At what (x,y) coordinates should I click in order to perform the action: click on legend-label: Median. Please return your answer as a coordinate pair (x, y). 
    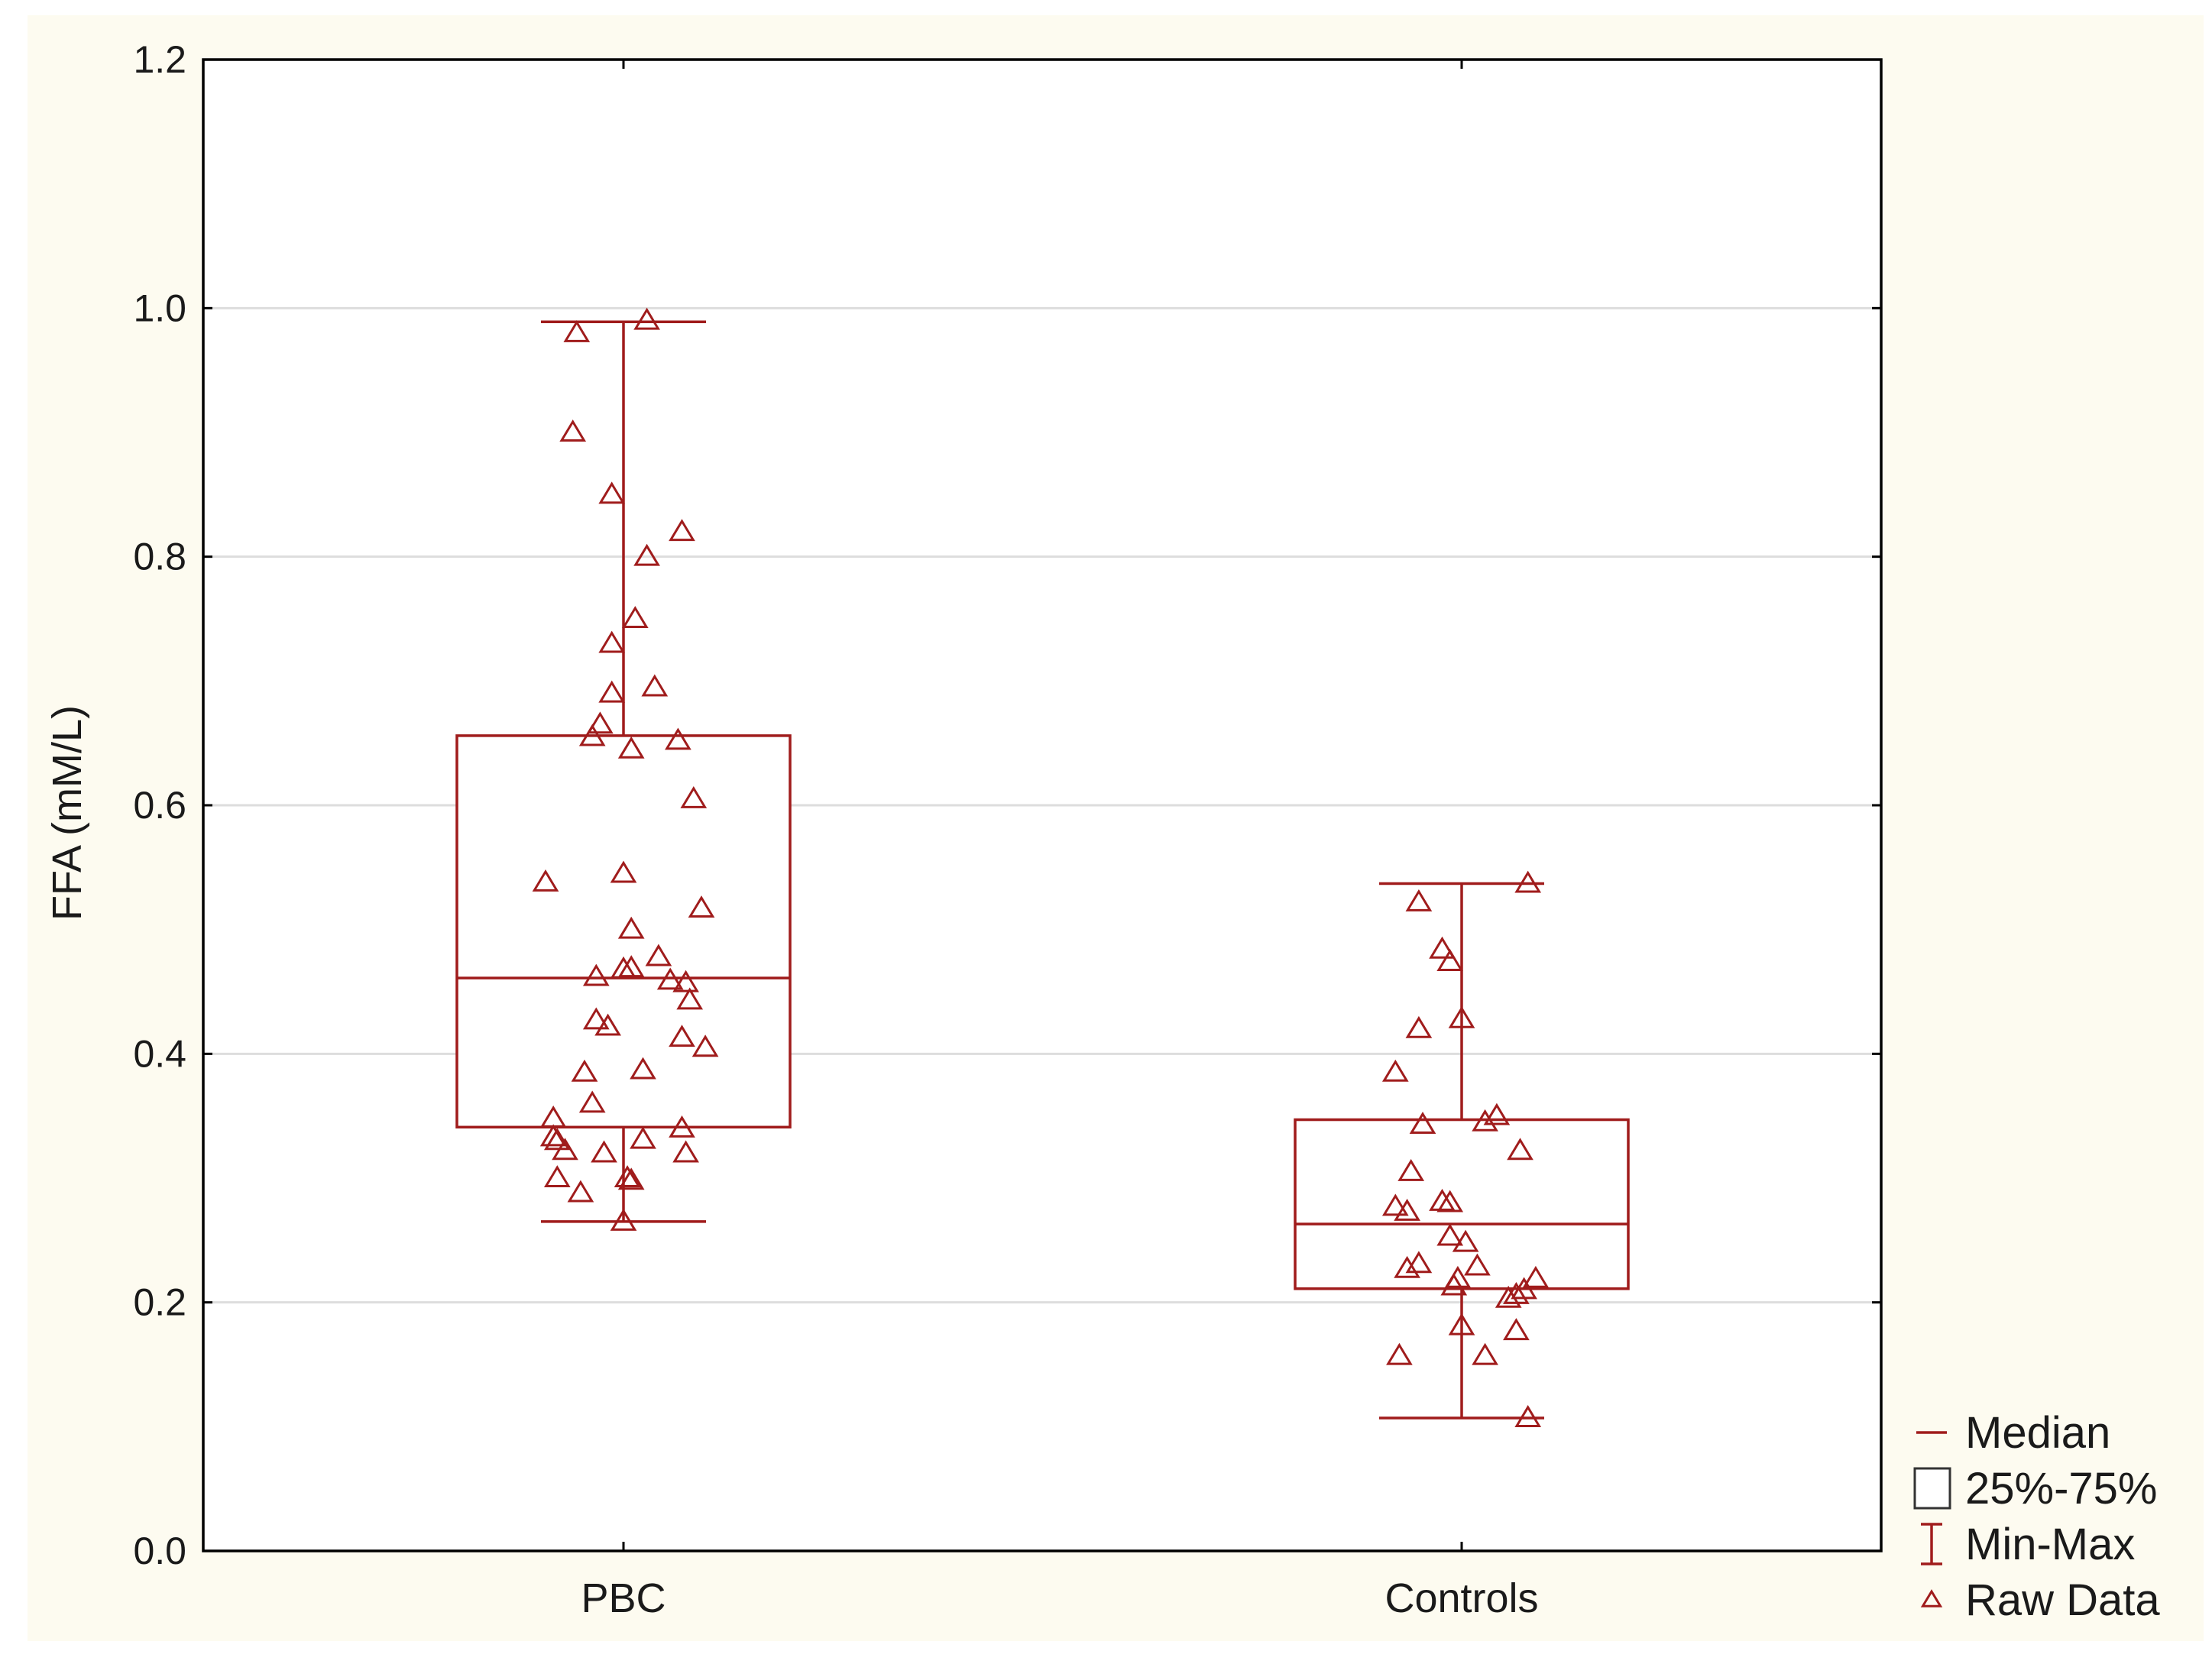
    Looking at the image, I should click on (2038, 1433).